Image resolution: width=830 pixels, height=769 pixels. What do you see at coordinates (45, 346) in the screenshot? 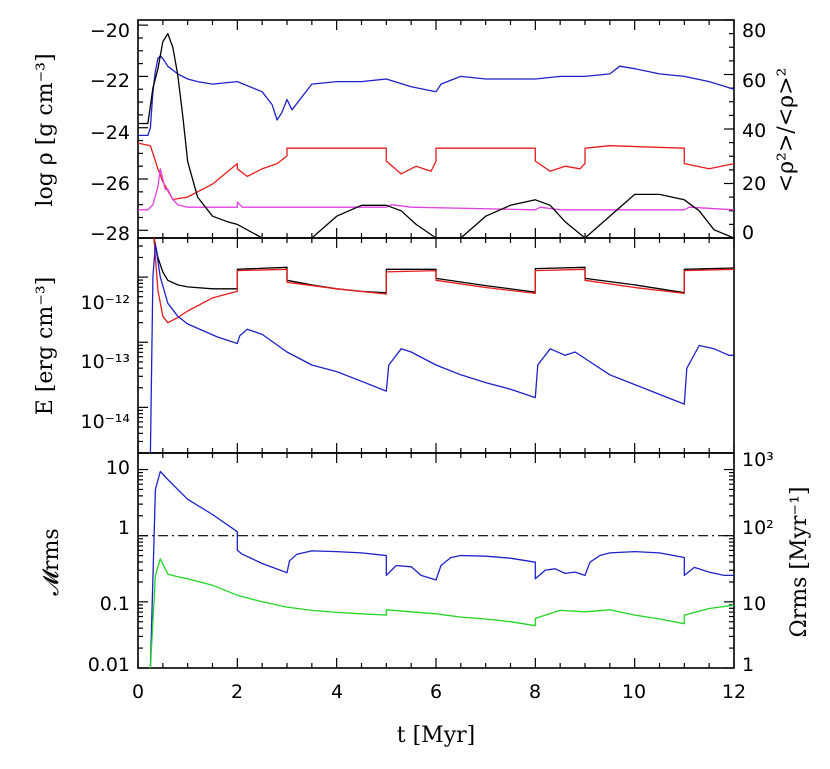
I see `middle-y-axis-label: E [erg cm⁻³]` at bounding box center [45, 346].